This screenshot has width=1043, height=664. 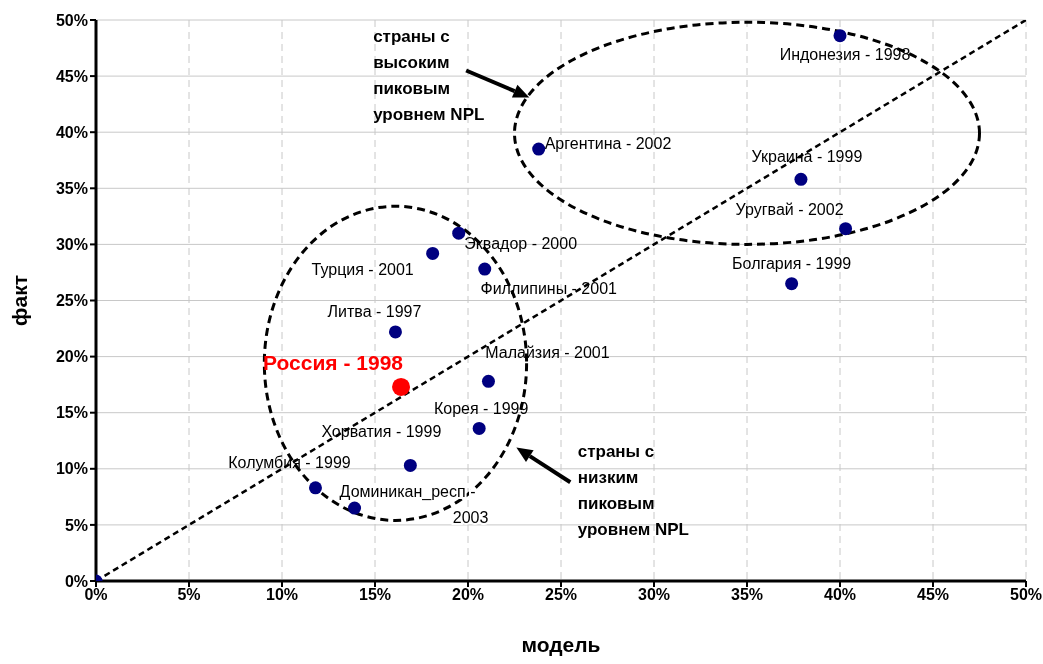 What do you see at coordinates (747, 595) in the screenshot?
I see `x-tick-label: 35%` at bounding box center [747, 595].